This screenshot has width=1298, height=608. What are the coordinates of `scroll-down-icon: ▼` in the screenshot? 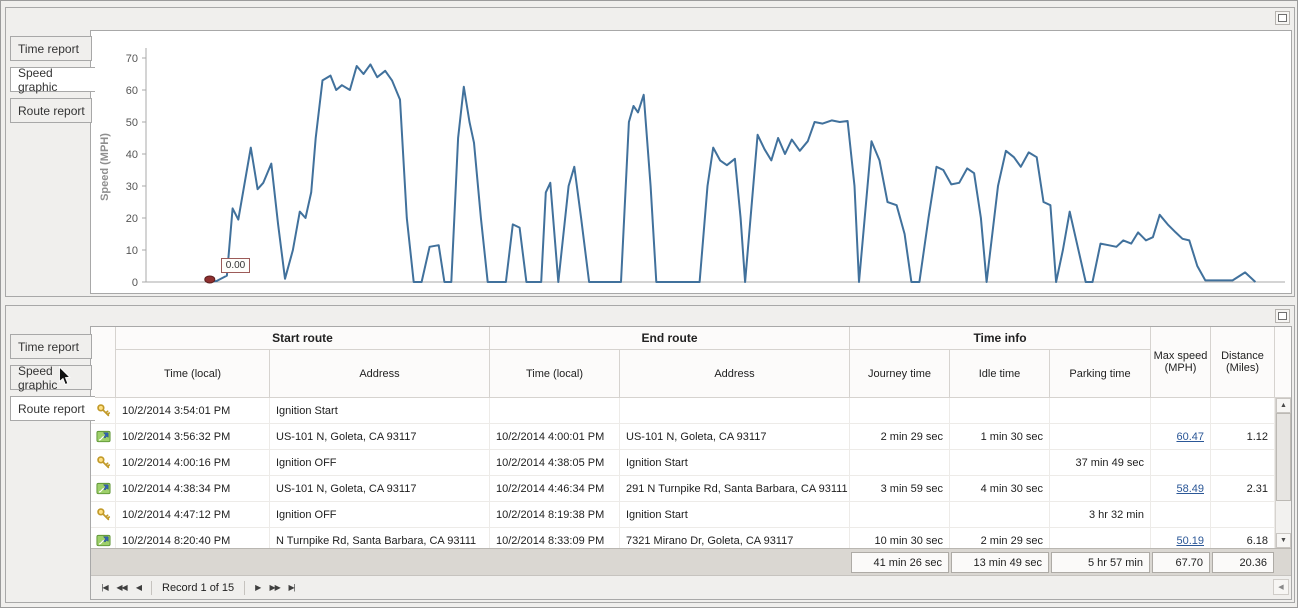 It's located at (1283, 540).